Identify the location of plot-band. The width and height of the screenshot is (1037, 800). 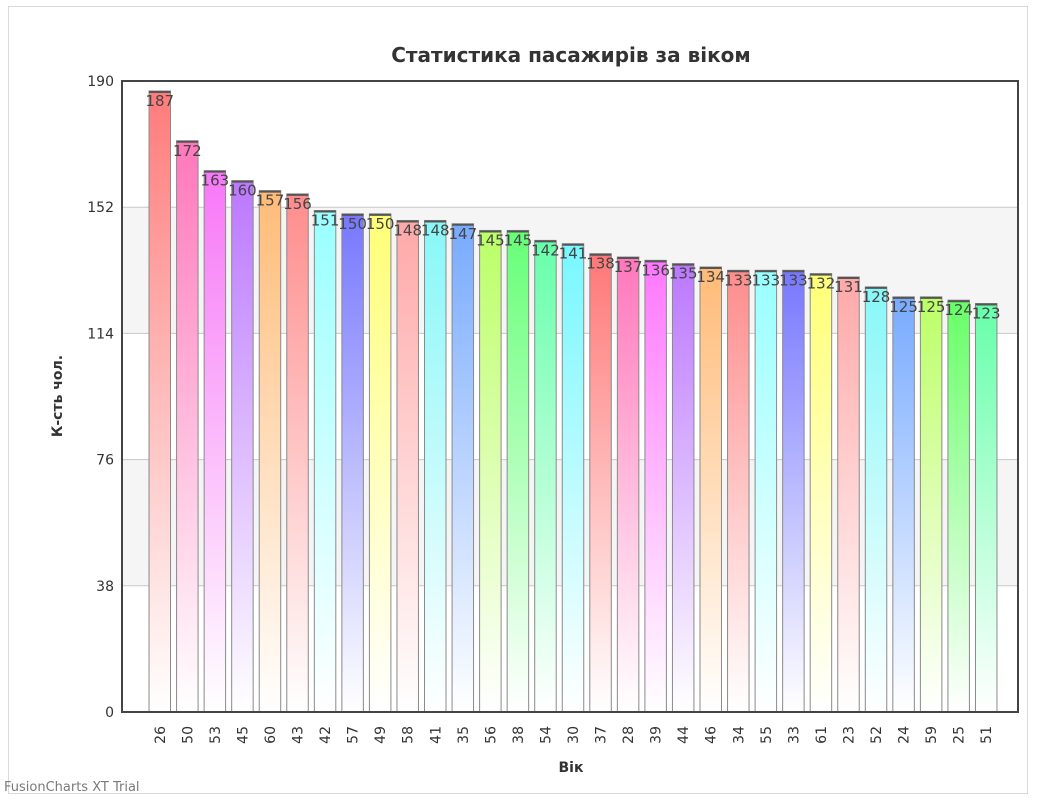
(570, 144).